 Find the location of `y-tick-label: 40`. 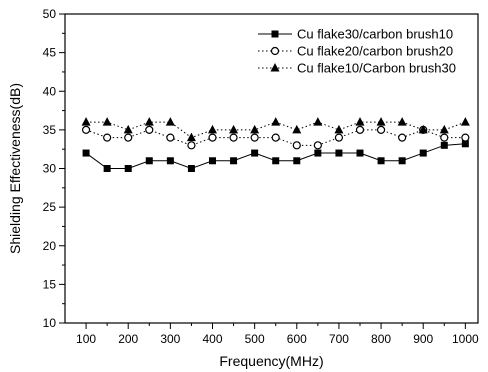

y-tick-label: 40 is located at coordinates (50, 91).